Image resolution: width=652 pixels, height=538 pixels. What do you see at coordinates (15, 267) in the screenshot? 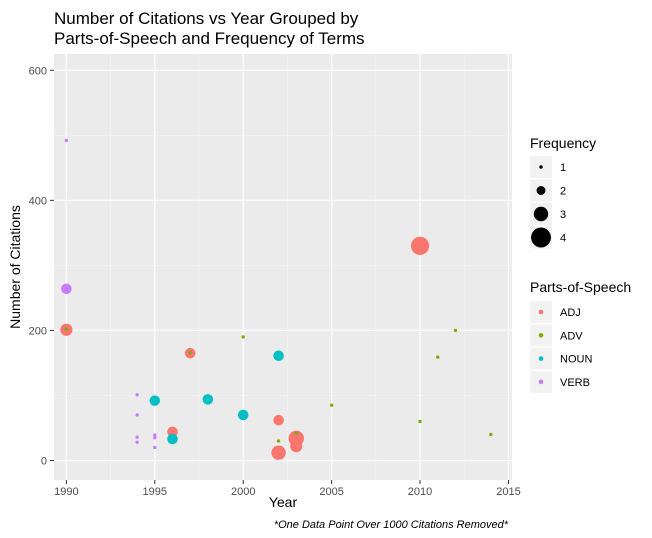
I see `y-axis-label: Number of Citations` at bounding box center [15, 267].